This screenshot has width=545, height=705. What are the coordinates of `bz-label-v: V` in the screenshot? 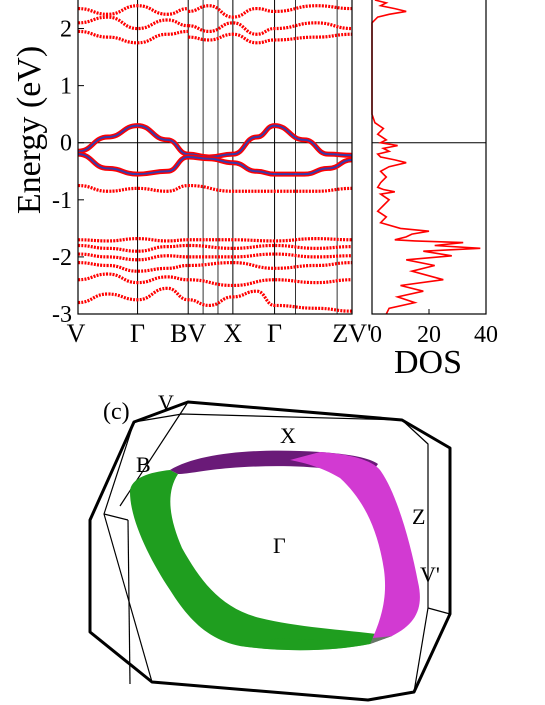 It's located at (166, 402).